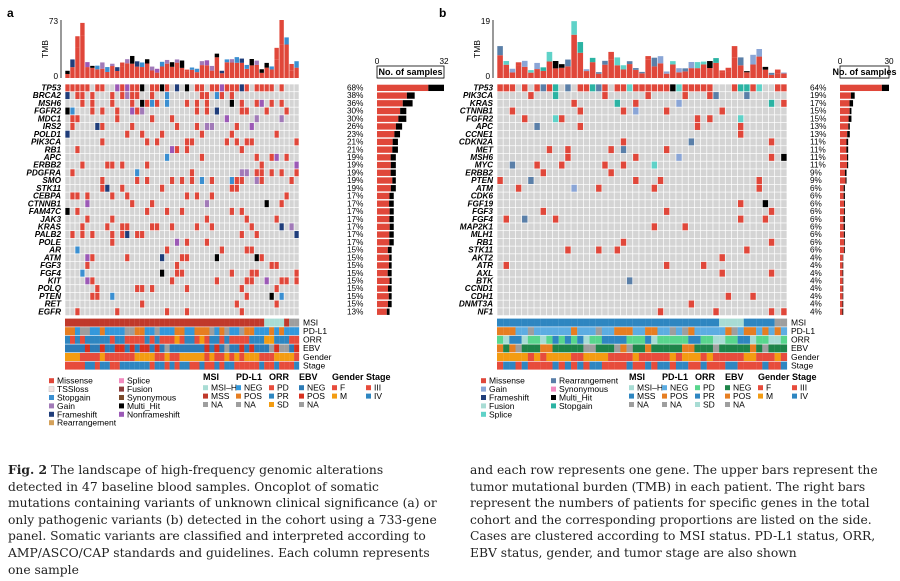 This screenshot has width=900, height=581. Describe the element at coordinates (816, 219) in the screenshot. I see `gene-pct: 6%` at that location.